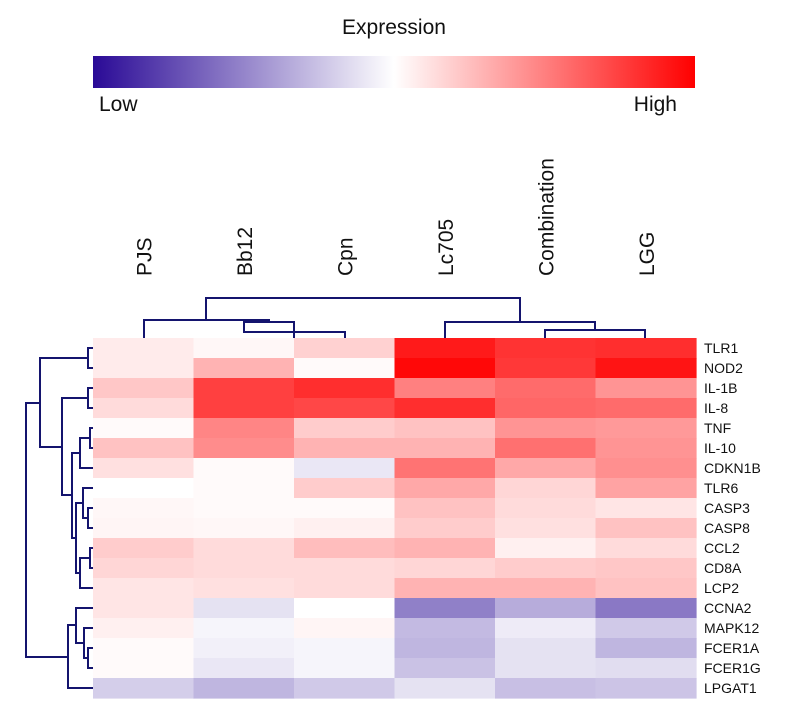 The image size is (785, 709). Describe the element at coordinates (730, 688) in the screenshot. I see `row-label: LPGAT1` at that location.